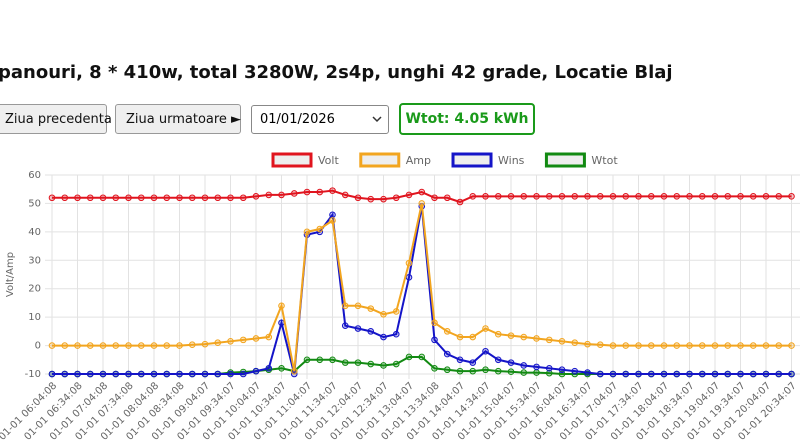 The image size is (800, 445). What do you see at coordinates (34, 232) in the screenshot?
I see `y-tick-label: 40` at bounding box center [34, 232].